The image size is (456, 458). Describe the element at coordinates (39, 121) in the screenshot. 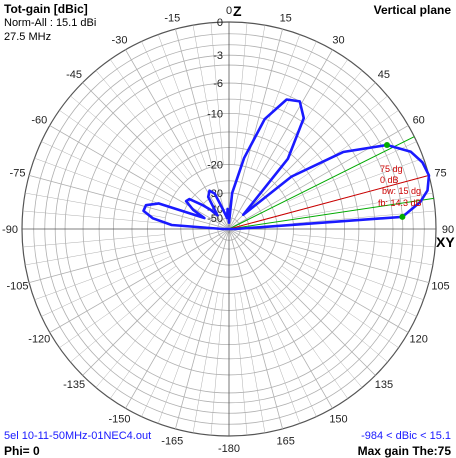

I see `angle-tick-label: -60` at that location.